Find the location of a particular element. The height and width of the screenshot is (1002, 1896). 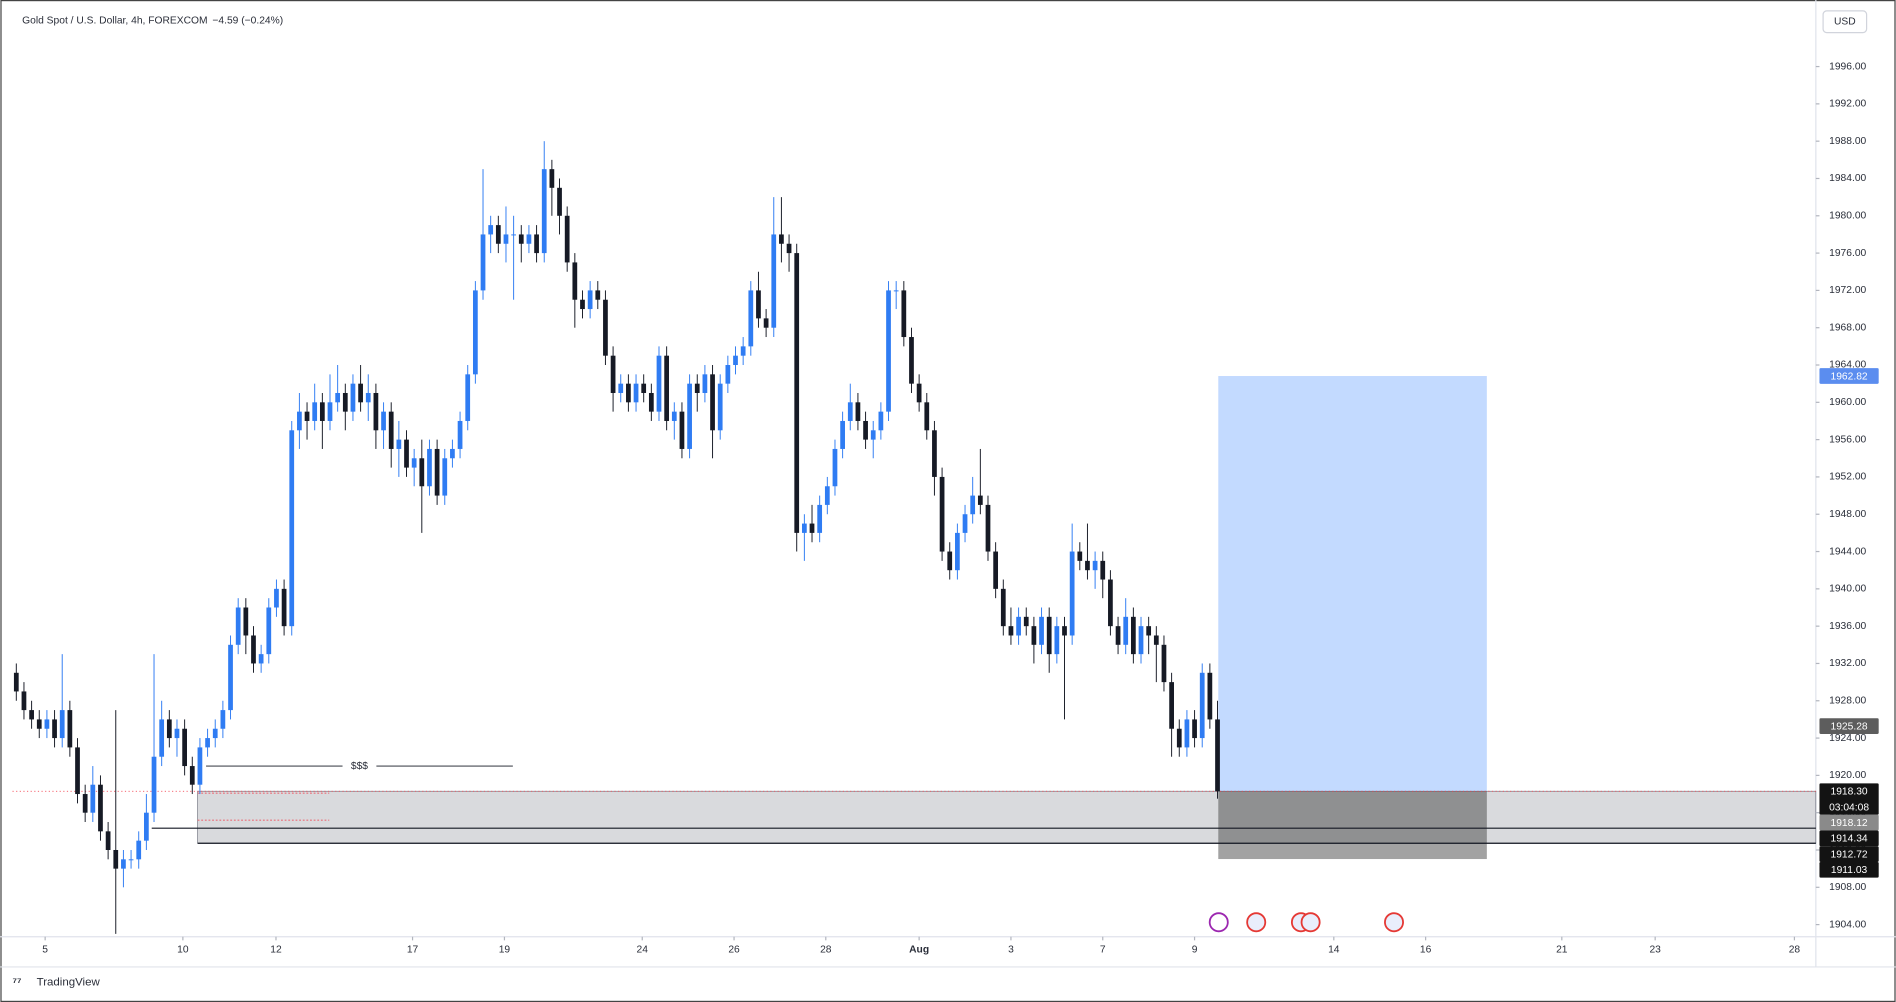

y-tick-label: 1976.00 is located at coordinates (1847, 253).